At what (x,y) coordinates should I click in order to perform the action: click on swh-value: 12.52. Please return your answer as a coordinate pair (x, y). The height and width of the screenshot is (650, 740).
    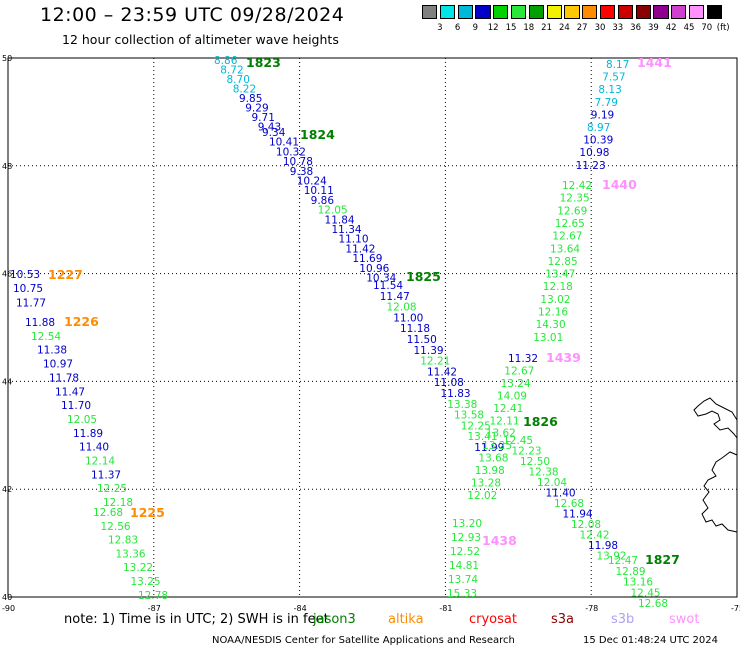
    Looking at the image, I should click on (465, 552).